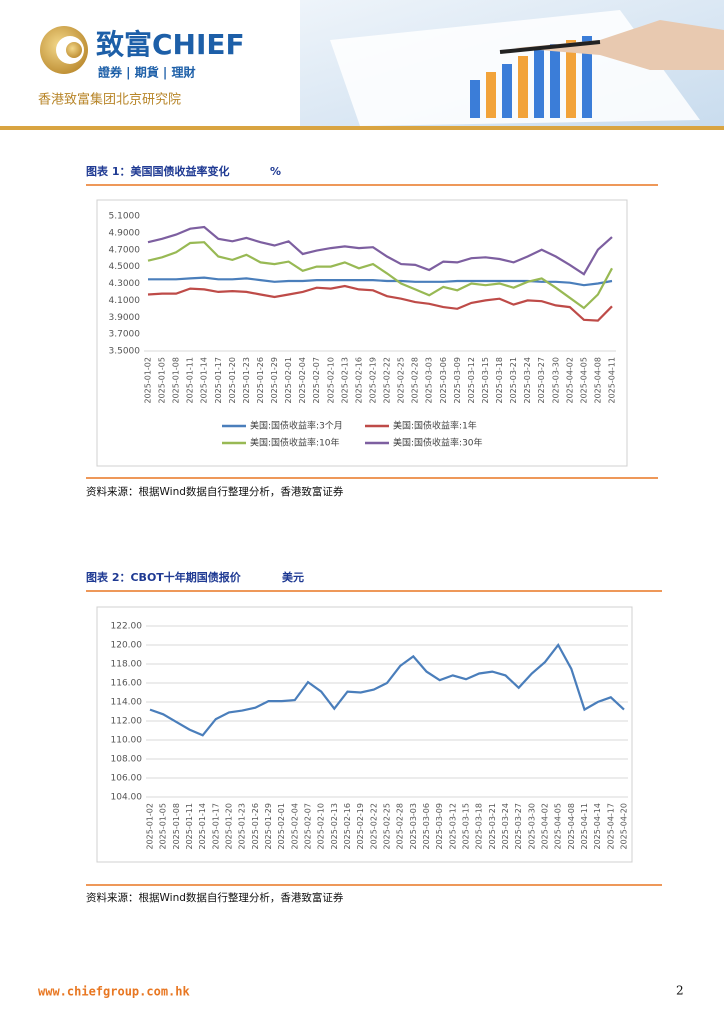 Image resolution: width=724 pixels, height=1028 pixels. What do you see at coordinates (229, 826) in the screenshot?
I see `x-tick-label: 2025-01-20` at bounding box center [229, 826].